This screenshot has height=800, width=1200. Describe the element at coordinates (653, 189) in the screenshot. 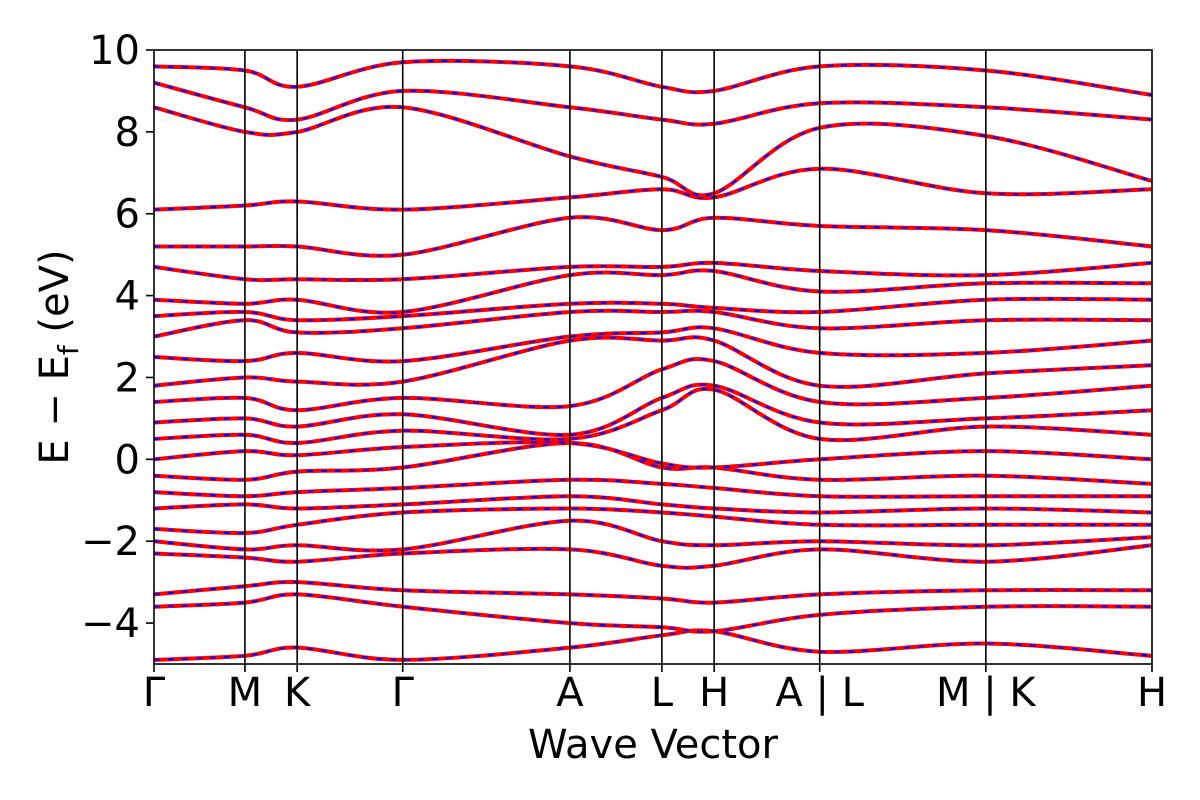

I see `band-20-dashed` at that location.